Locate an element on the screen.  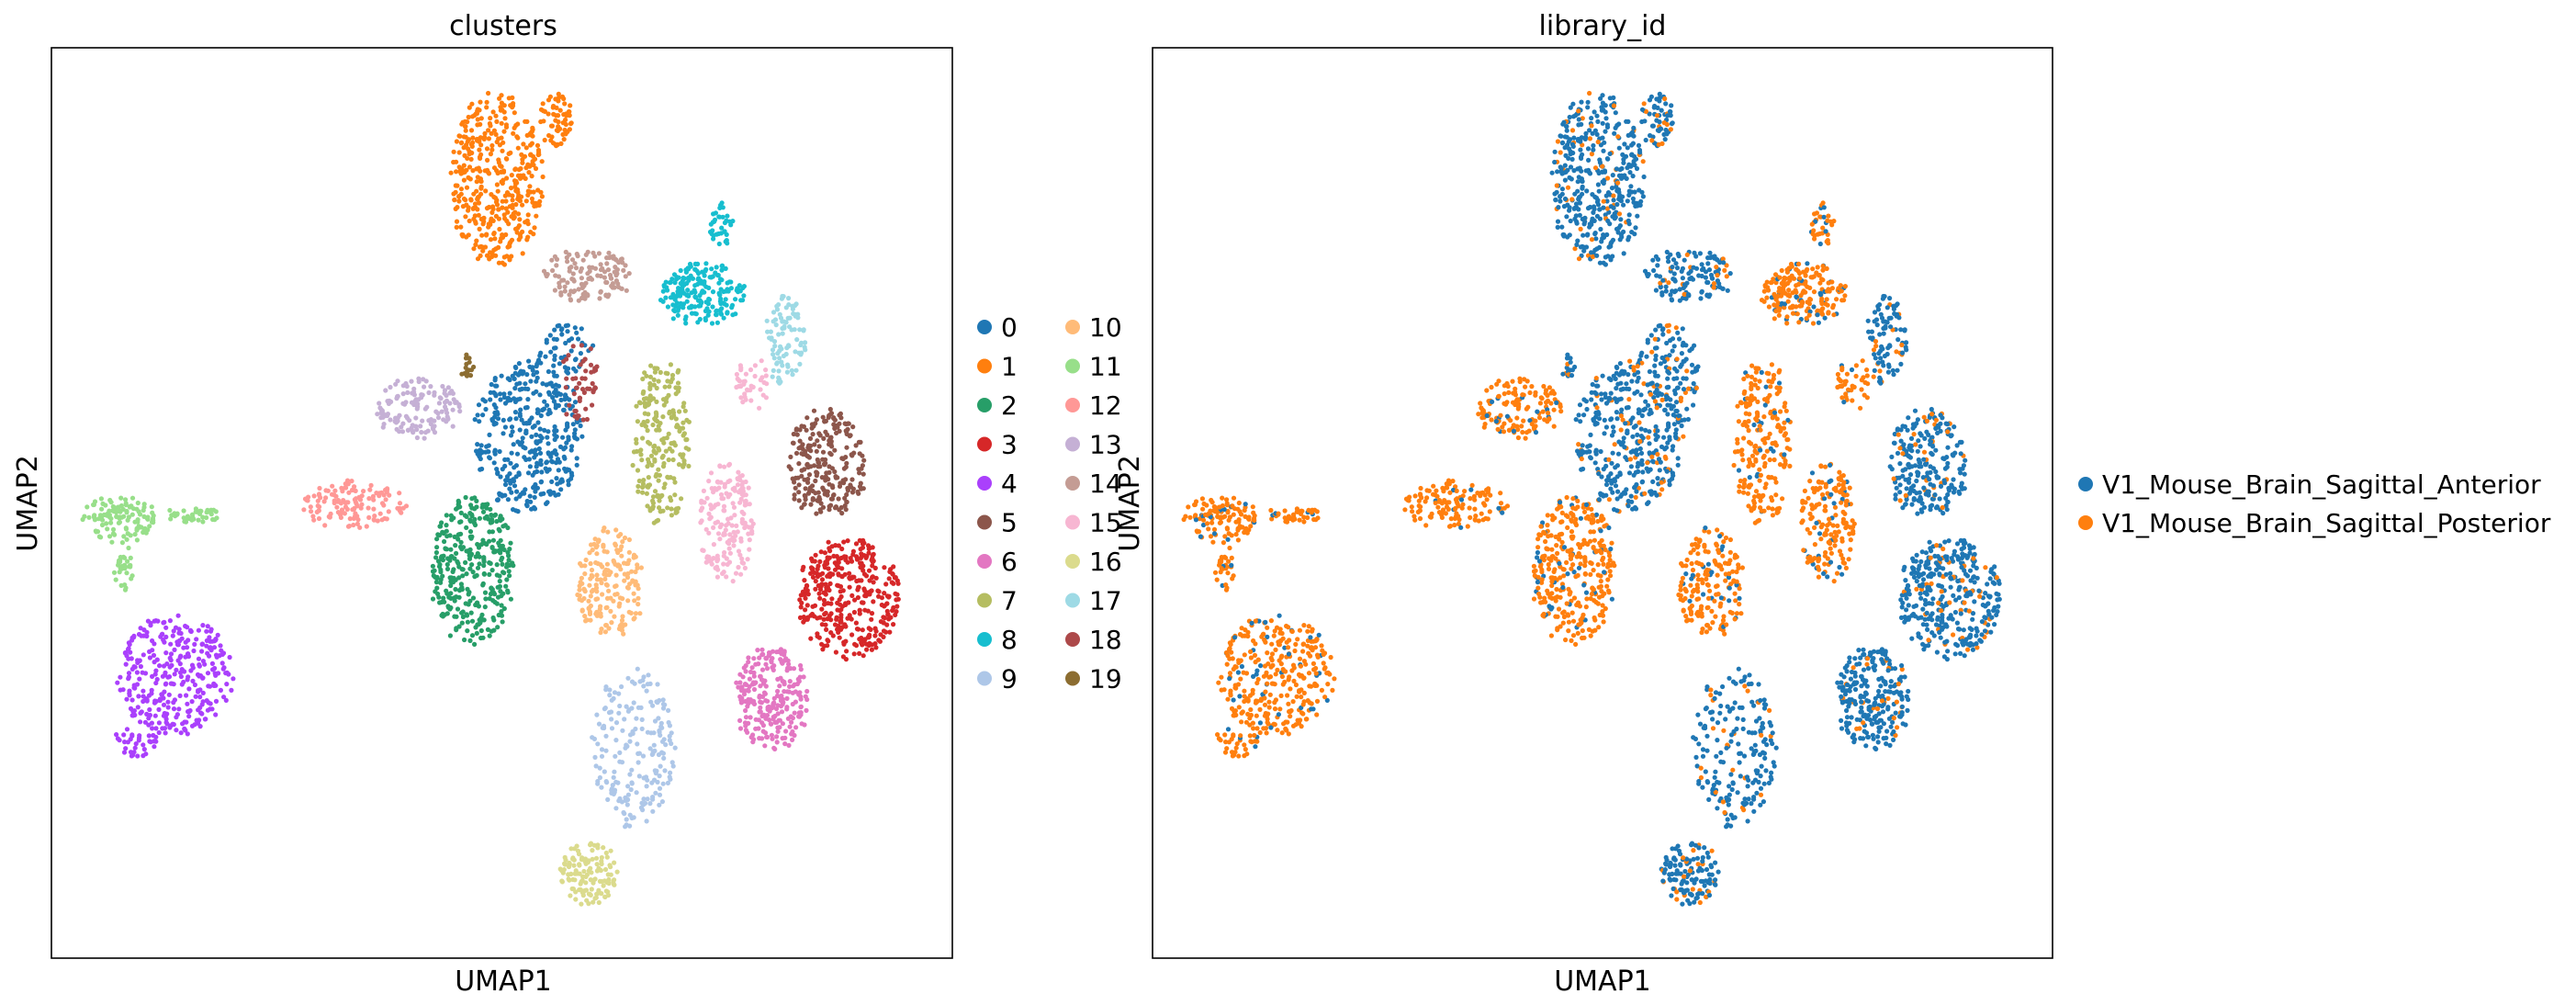
cluster-10-point is located at coordinates (579, 586).